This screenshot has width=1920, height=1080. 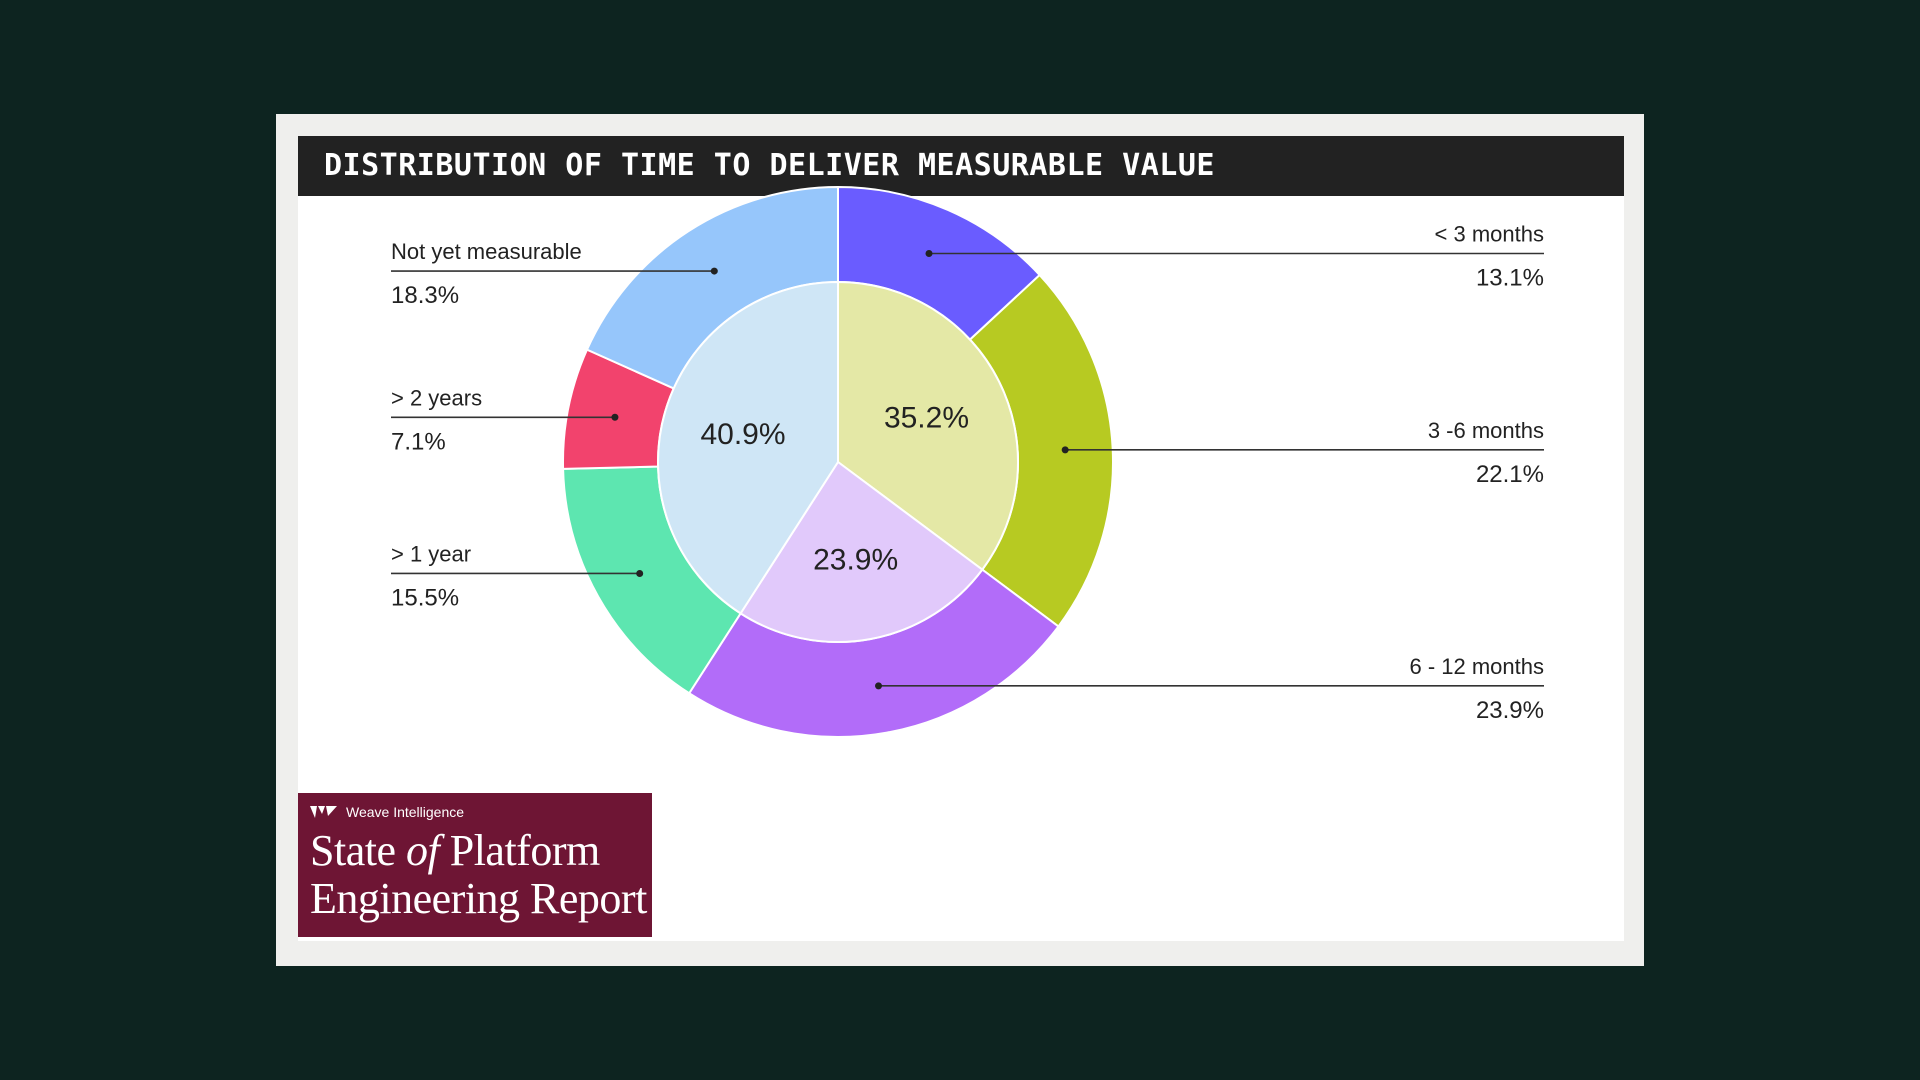 I want to click on brand-company-name: Weave Intelligence, so click(x=405, y=812).